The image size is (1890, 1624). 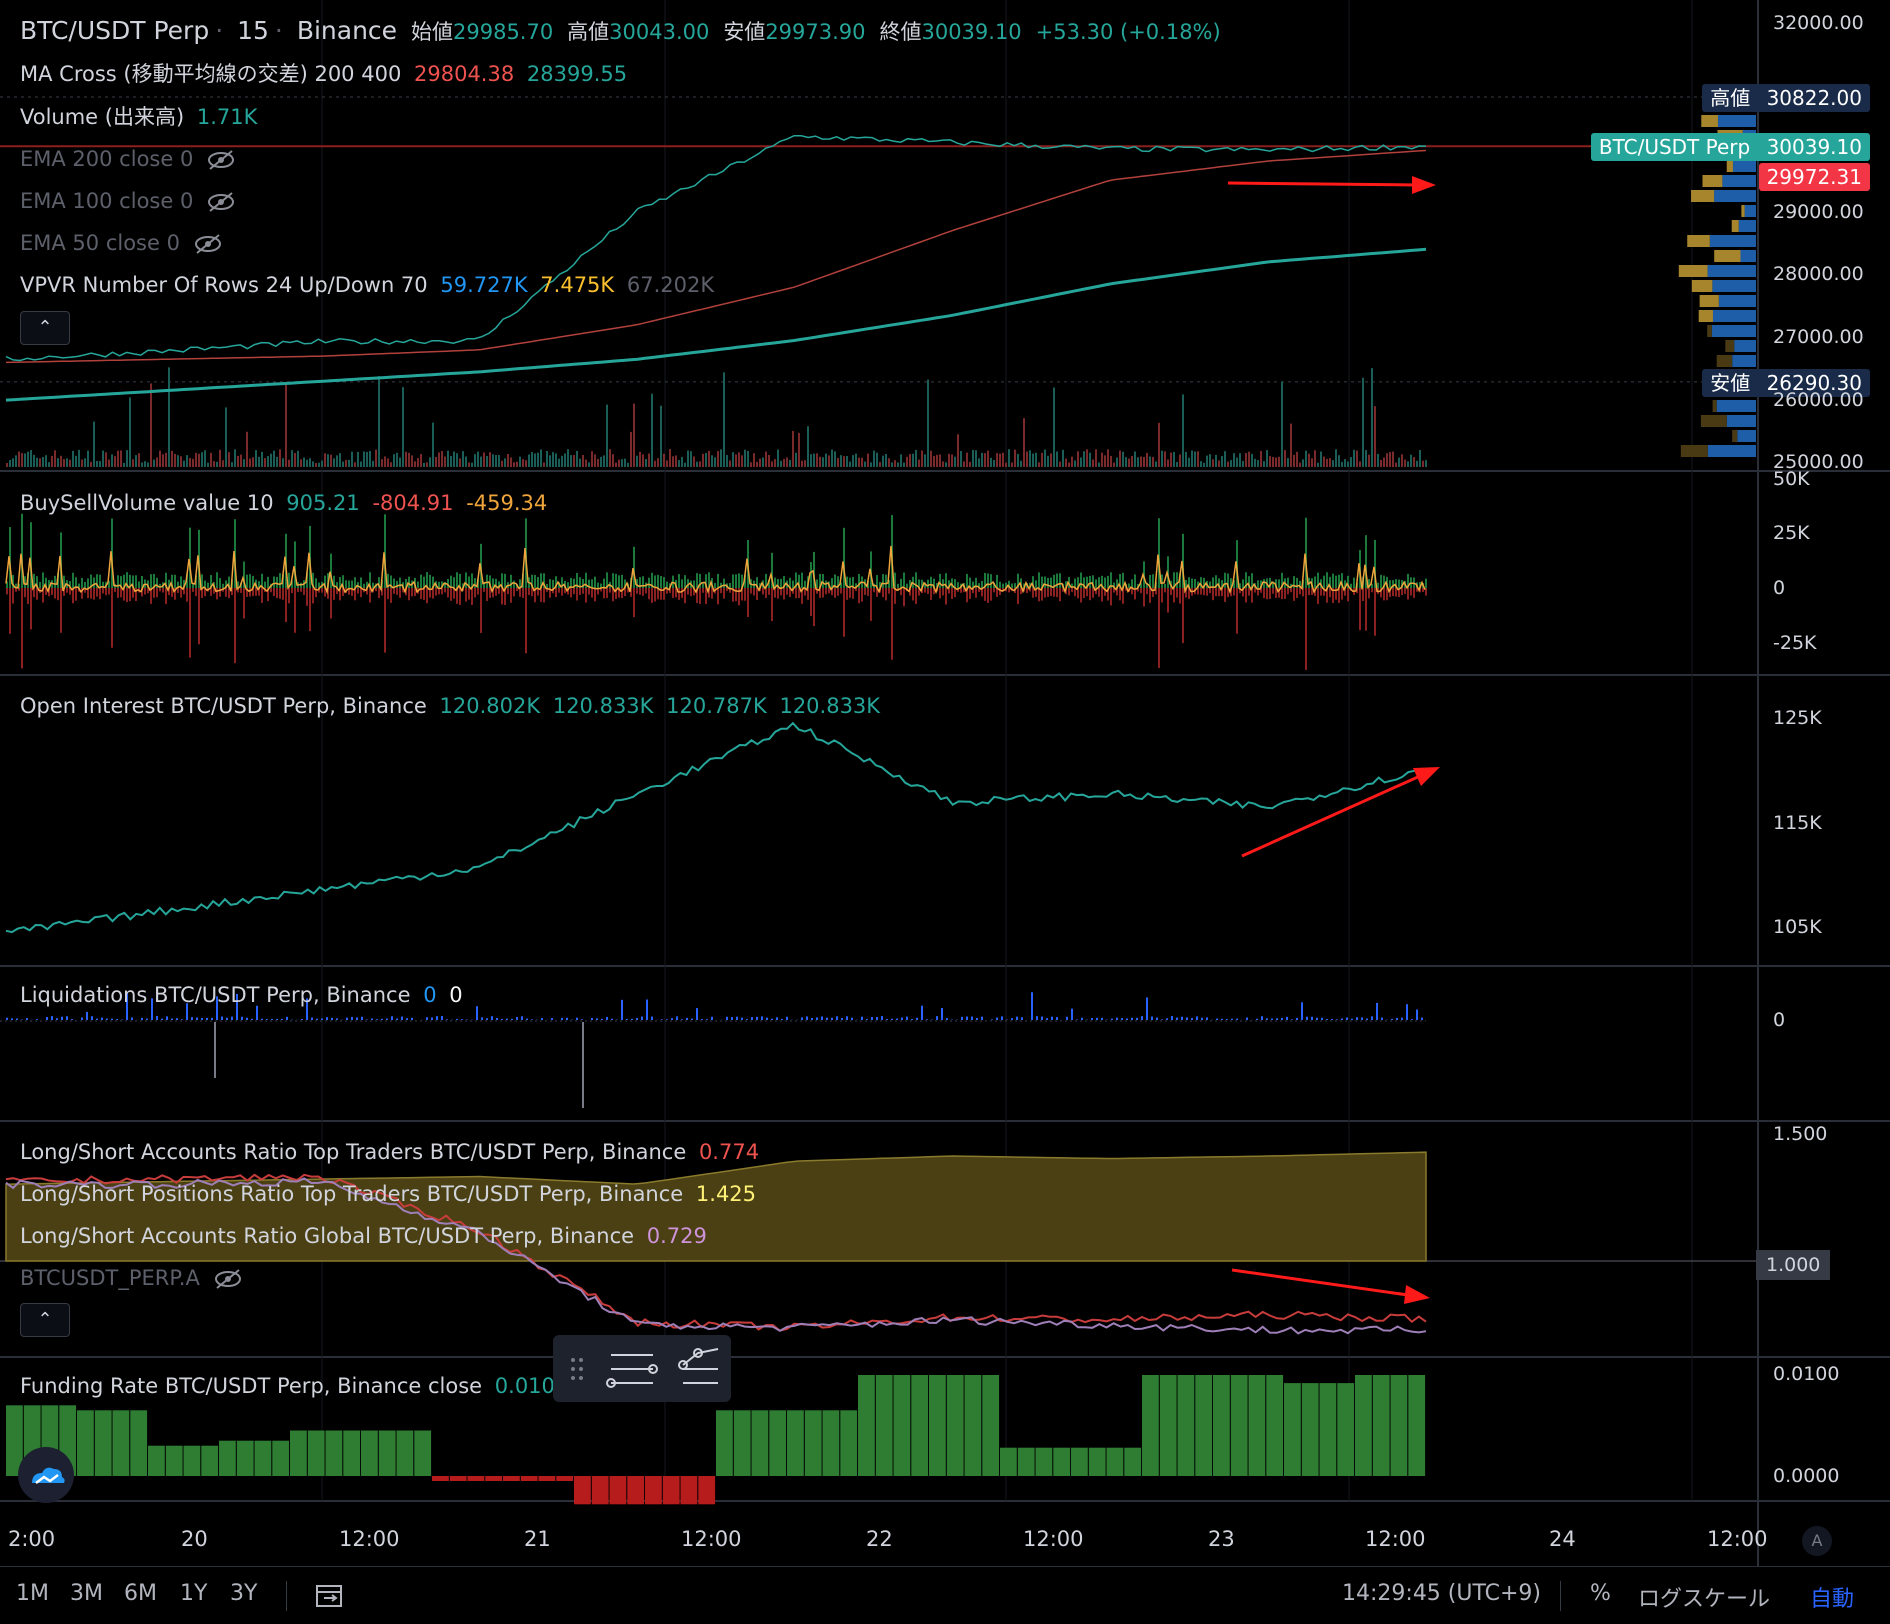 What do you see at coordinates (716, 257) in the screenshot?
I see `ma-200-line` at bounding box center [716, 257].